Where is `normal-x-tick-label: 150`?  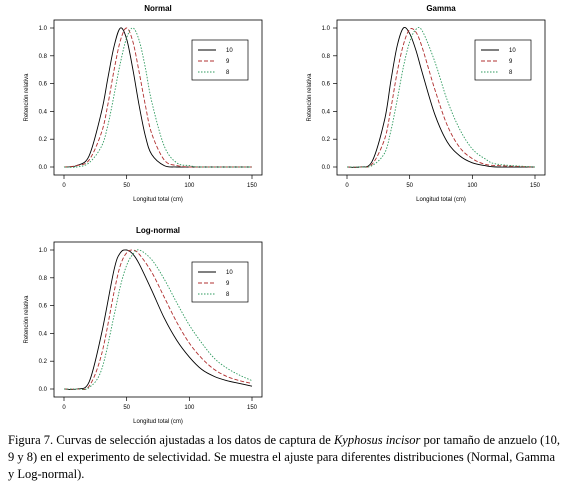 normal-x-tick-label: 150 is located at coordinates (252, 186).